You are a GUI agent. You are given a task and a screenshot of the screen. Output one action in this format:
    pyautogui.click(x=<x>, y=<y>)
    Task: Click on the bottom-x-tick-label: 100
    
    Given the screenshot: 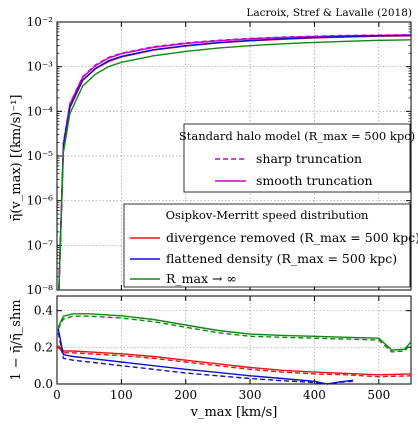 What is the action you would take?
    pyautogui.click(x=121, y=395)
    